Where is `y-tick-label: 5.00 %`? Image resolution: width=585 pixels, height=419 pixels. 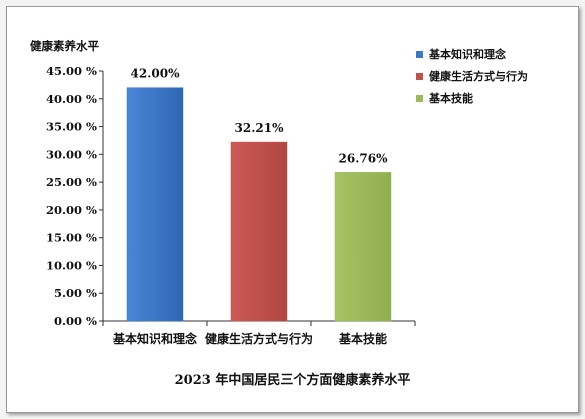
y-tick-label: 5.00 % is located at coordinates (75, 293).